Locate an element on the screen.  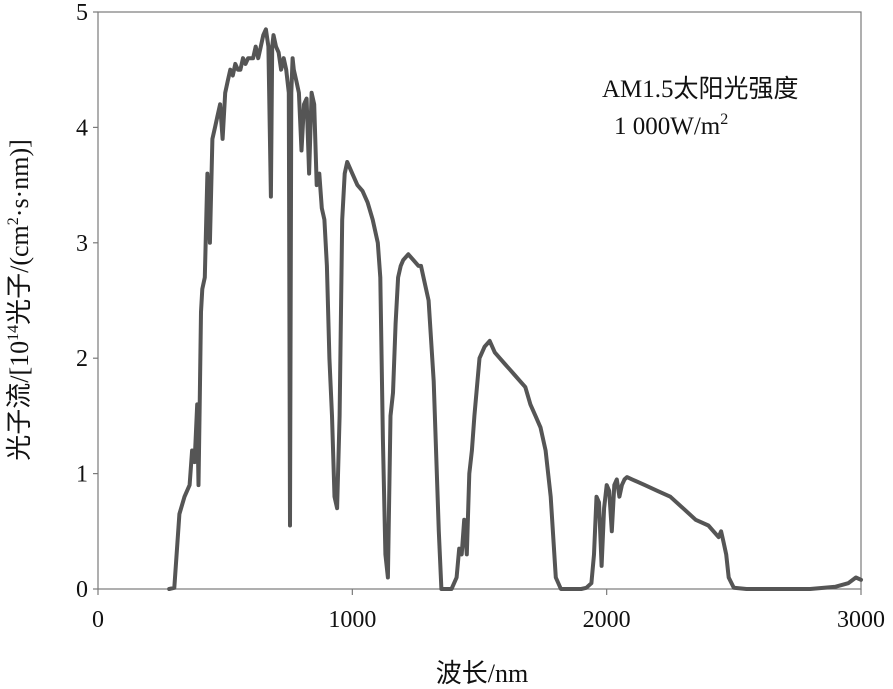
x-tick-label: 0 is located at coordinates (98, 620).